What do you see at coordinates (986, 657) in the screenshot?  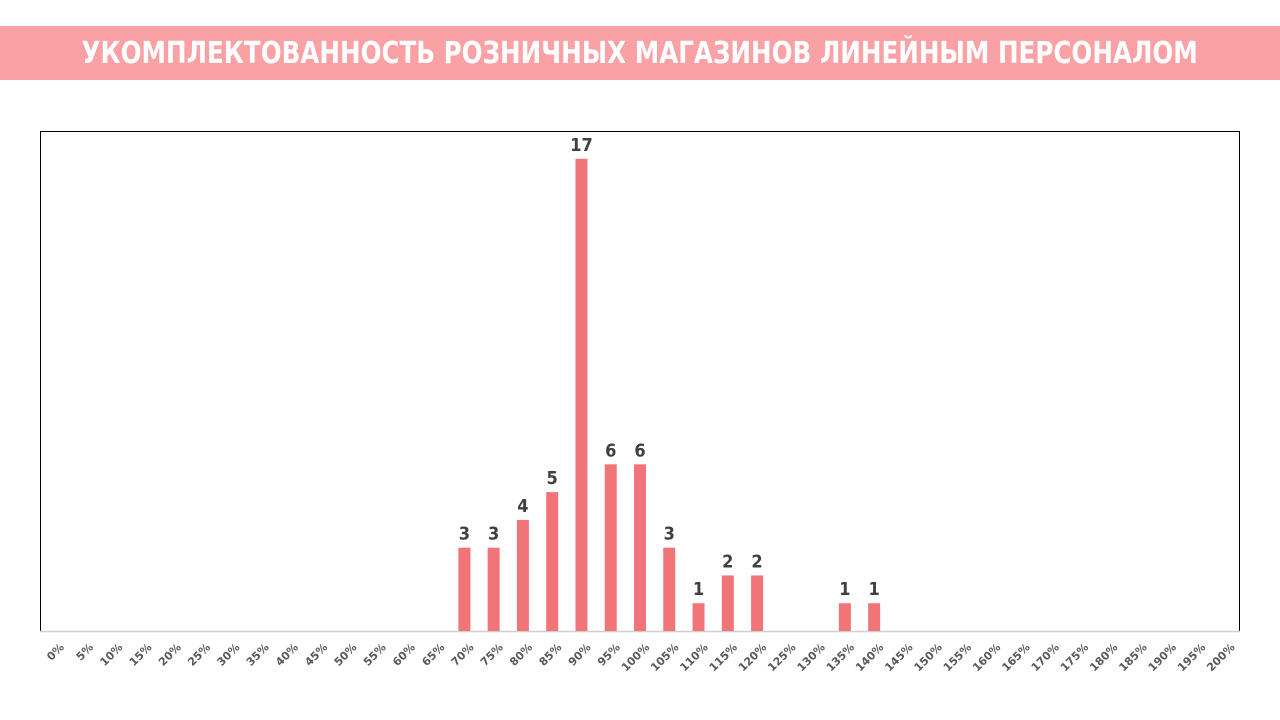 I see `x-tick-label: 160%` at bounding box center [986, 657].